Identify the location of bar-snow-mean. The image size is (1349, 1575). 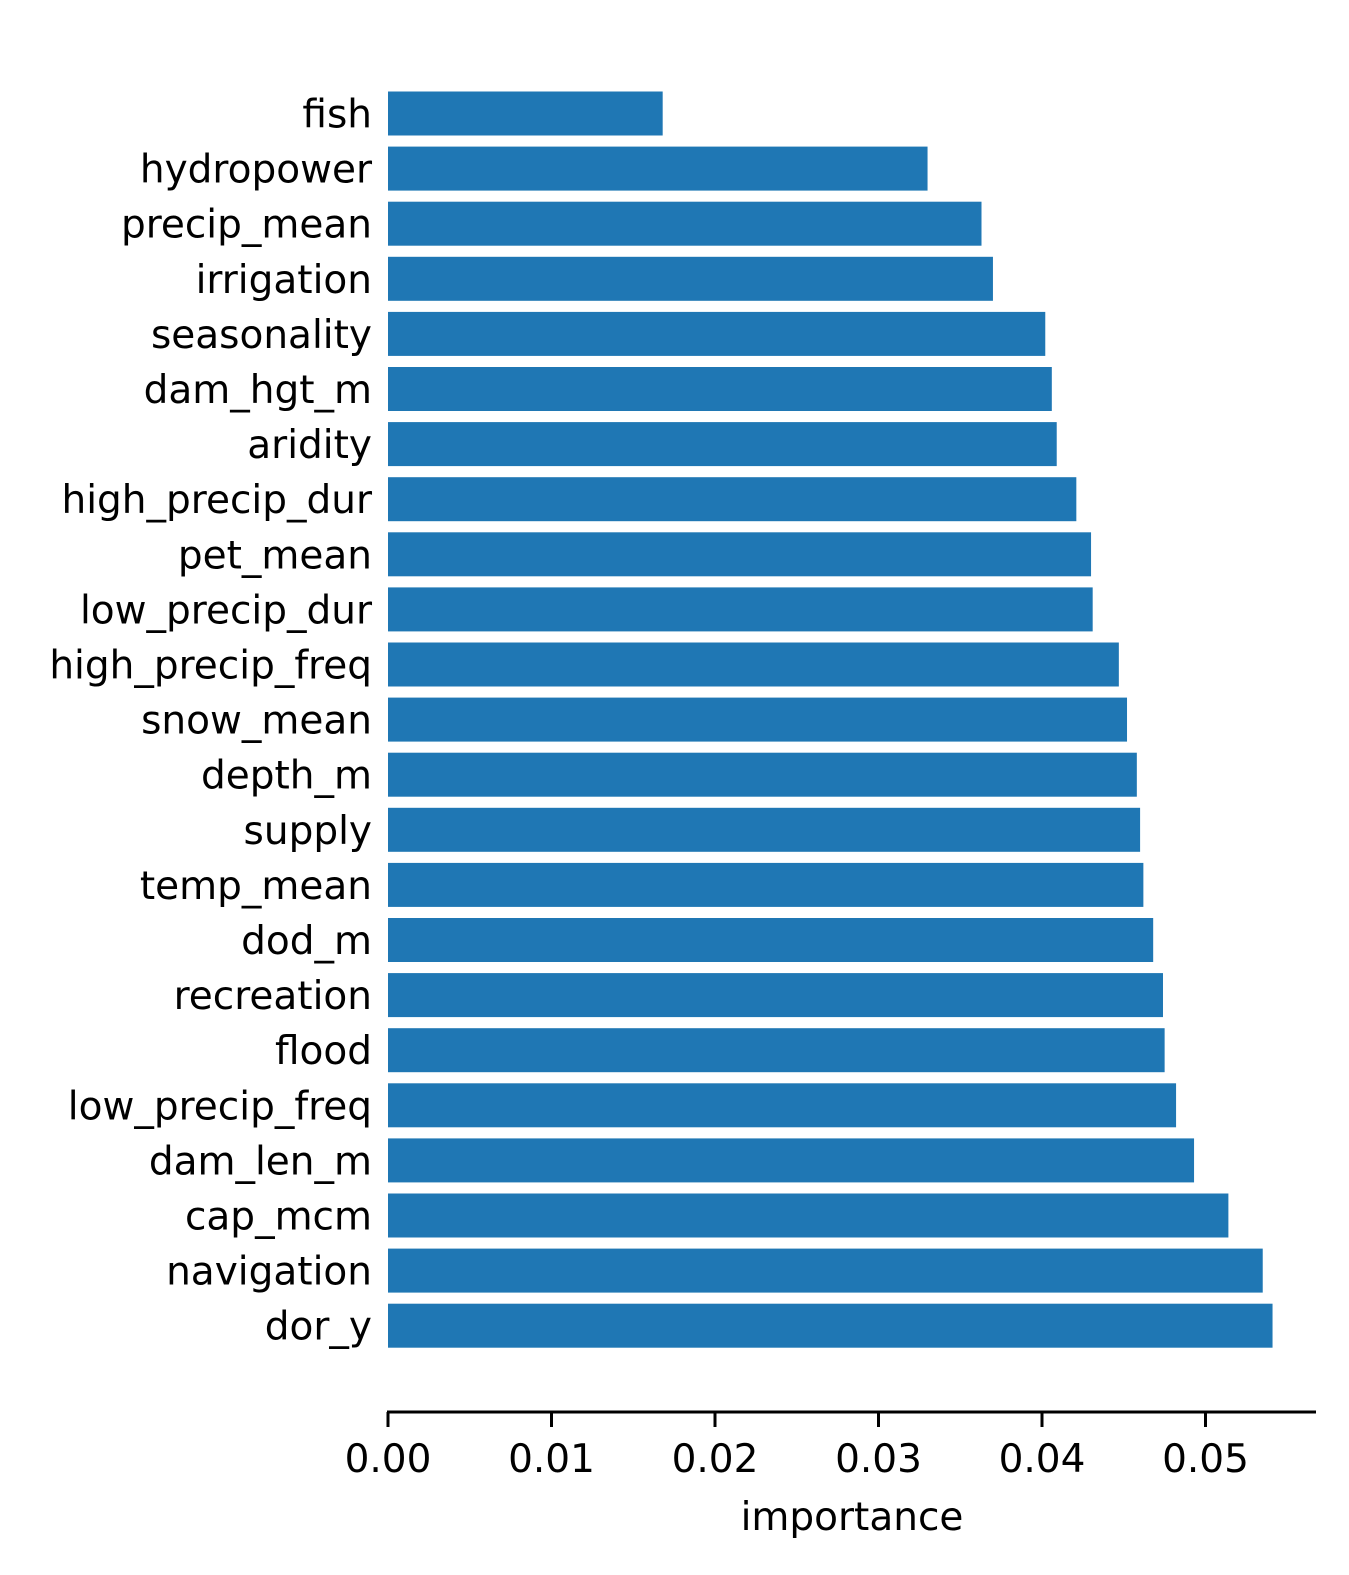
(758, 719).